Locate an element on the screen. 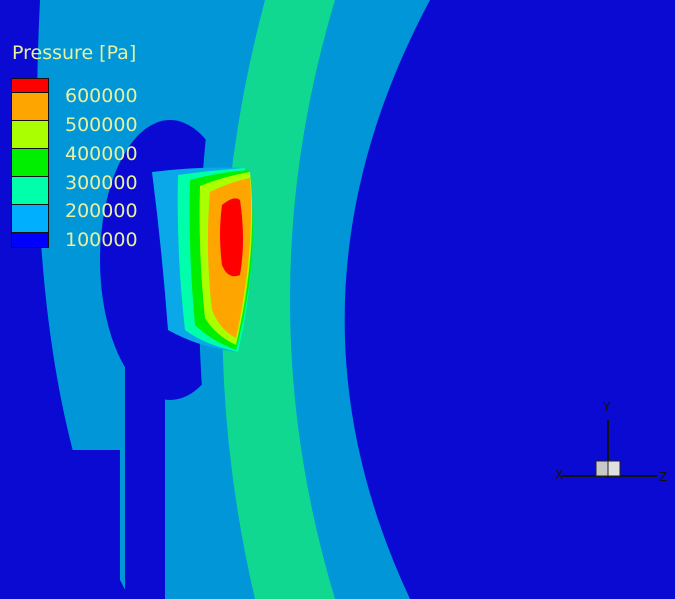  legend-color-bar is located at coordinates (30, 163).